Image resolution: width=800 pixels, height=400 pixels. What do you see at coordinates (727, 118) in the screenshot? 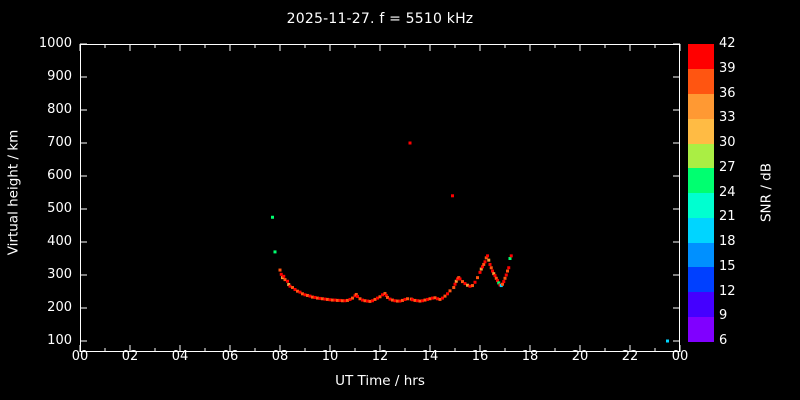
I see `cbtick-label: 33` at bounding box center [727, 118].